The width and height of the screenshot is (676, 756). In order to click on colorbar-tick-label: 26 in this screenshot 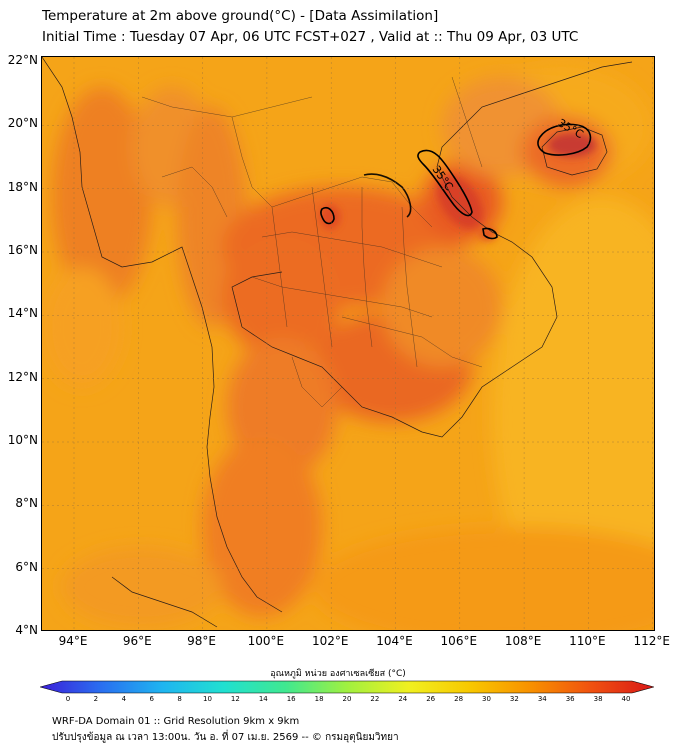, I will do `click(431, 699)`.